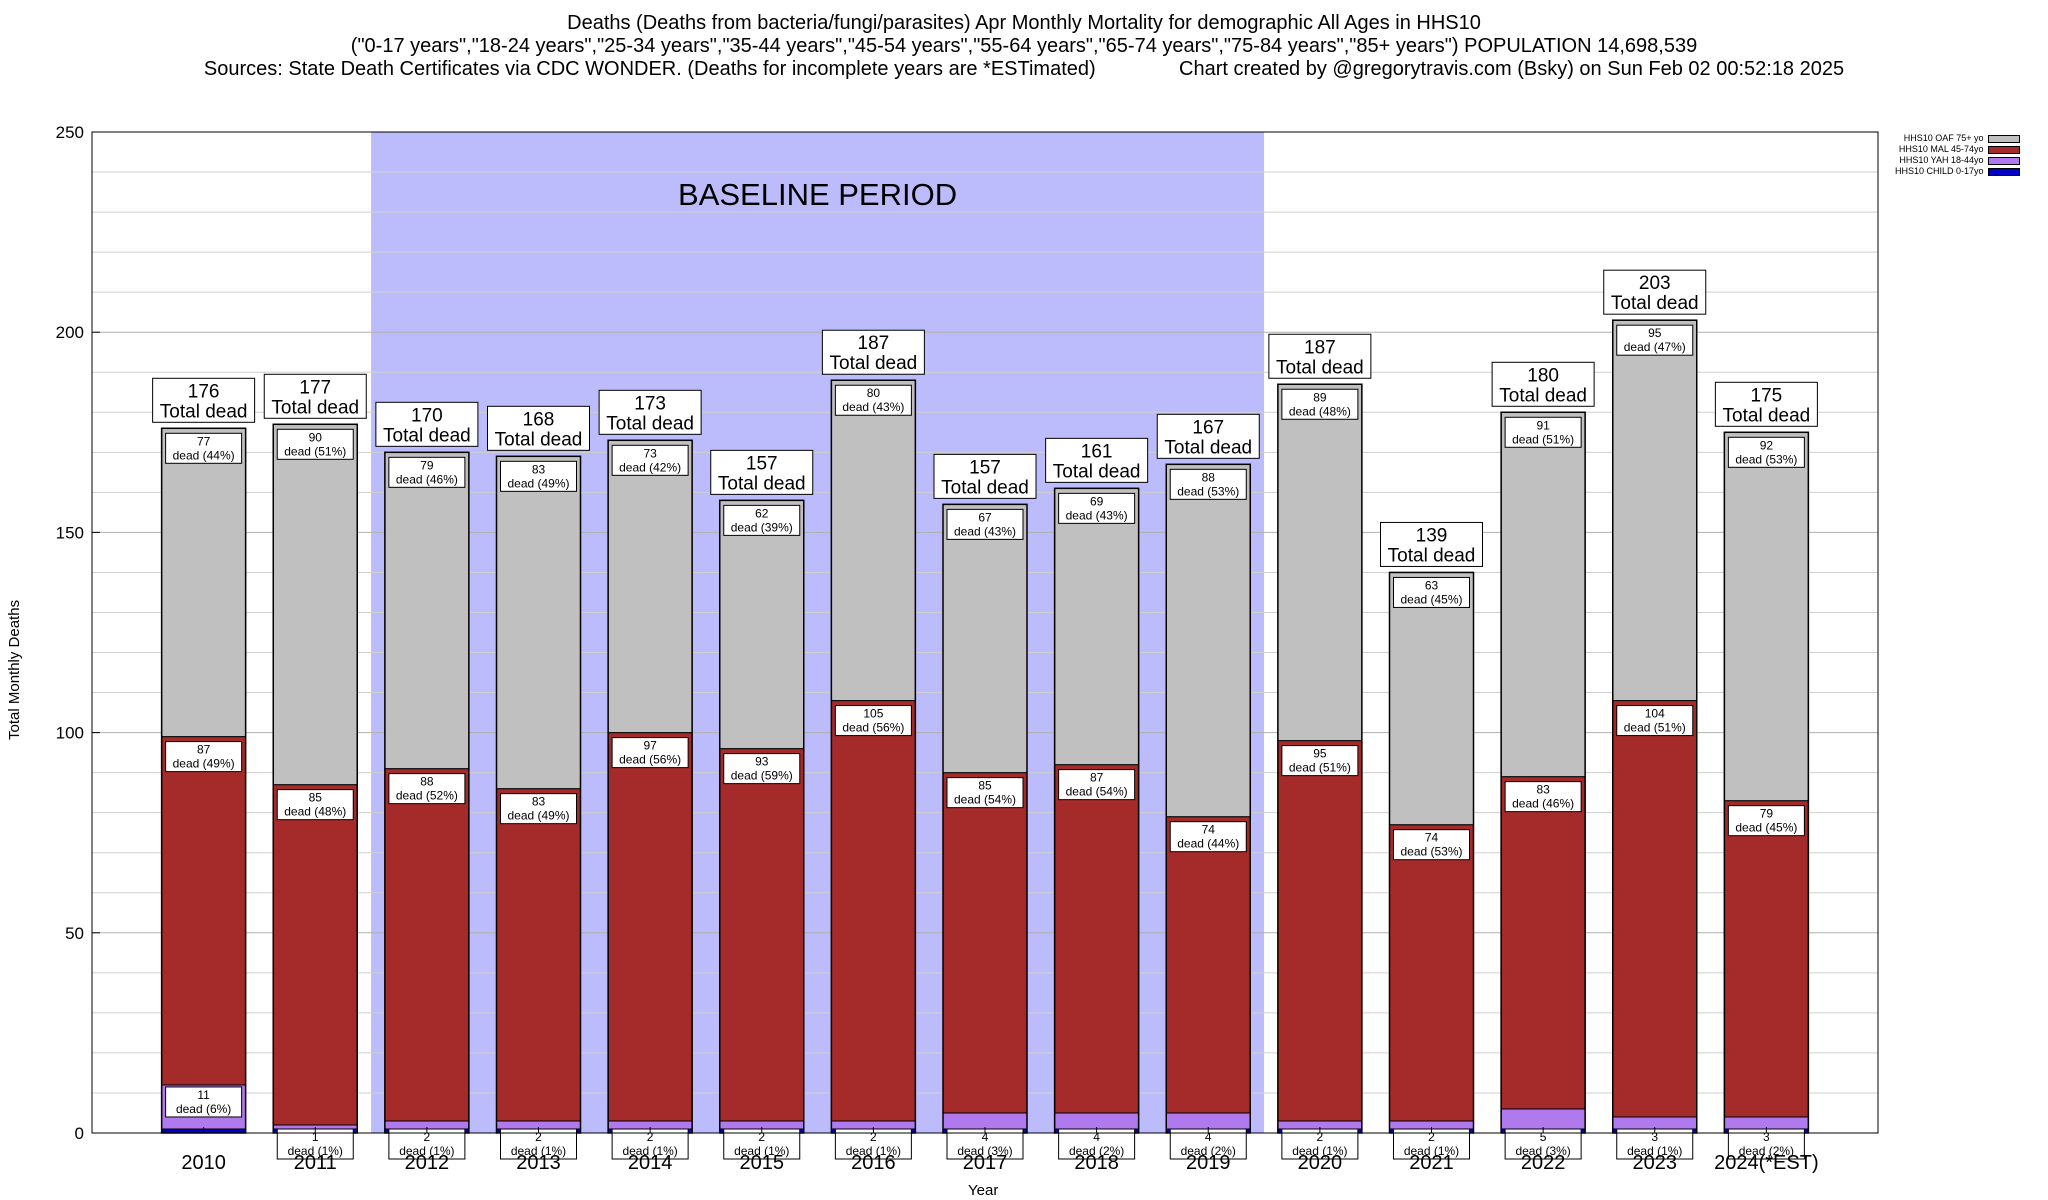  What do you see at coordinates (1655, 714) in the screenshot?
I see `segment-value-label: 104` at bounding box center [1655, 714].